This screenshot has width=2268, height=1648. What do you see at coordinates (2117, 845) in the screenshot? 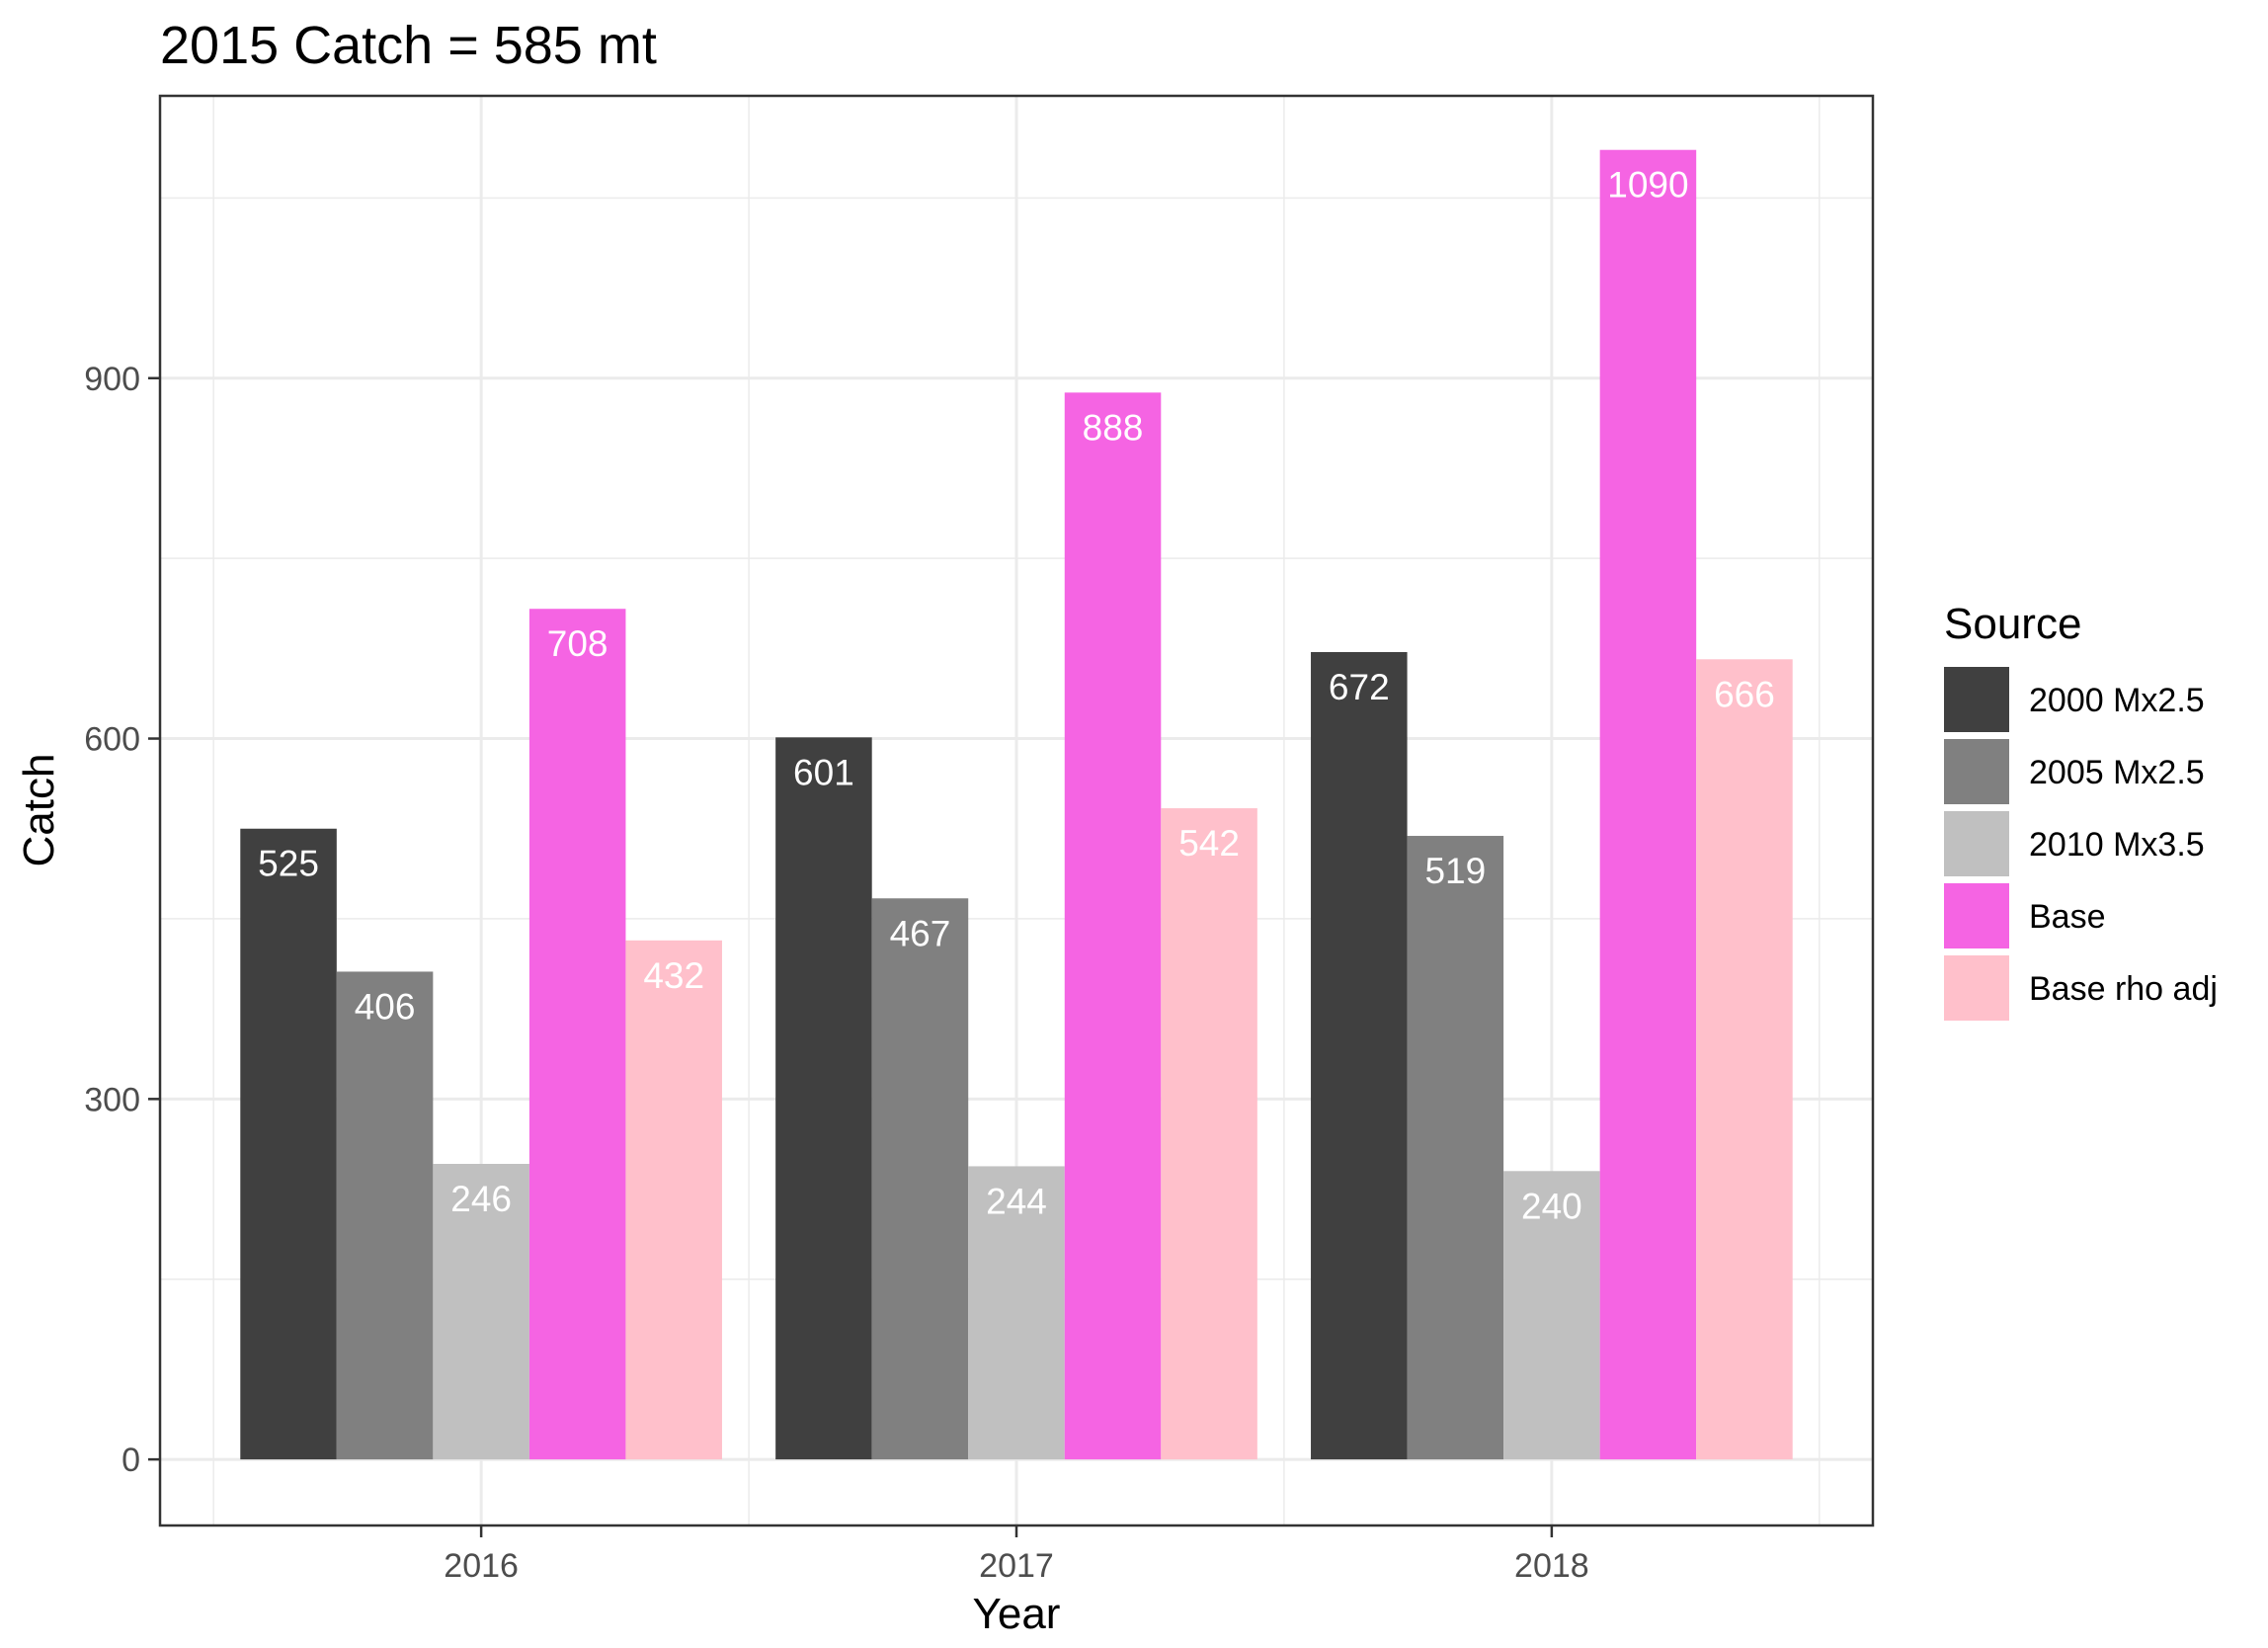
I see `legend-label: 2010 Mx3.5` at bounding box center [2117, 845].